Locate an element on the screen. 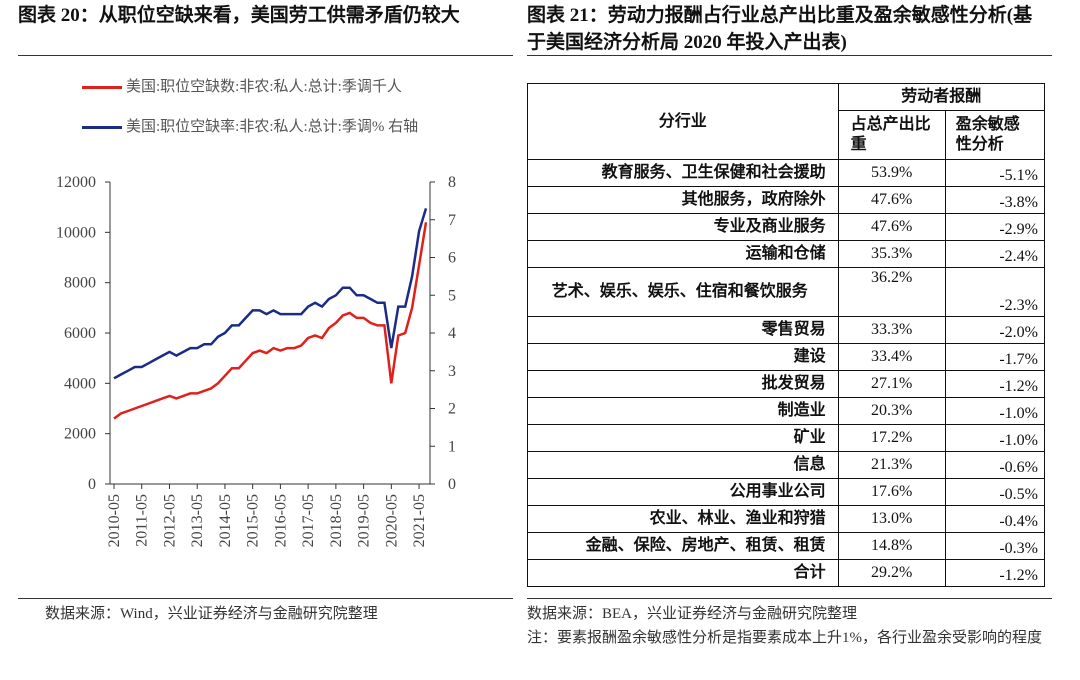 The width and height of the screenshot is (1080, 680). y-tick-label: 6000 is located at coordinates (80, 333).